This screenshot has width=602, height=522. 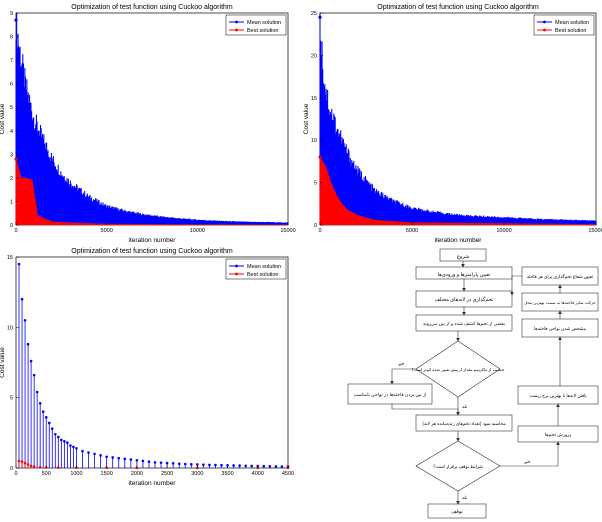 I want to click on flow-node-params-label: تعیین پارامترها و ورودی‌ها, so click(x=464, y=275).